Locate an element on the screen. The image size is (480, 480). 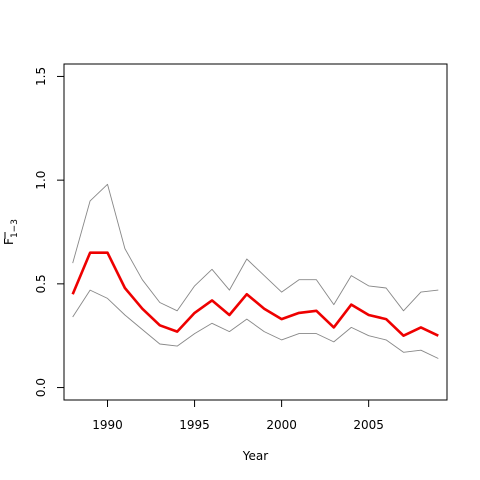
y-axis-title: F1−3 is located at coordinates (11, 232).